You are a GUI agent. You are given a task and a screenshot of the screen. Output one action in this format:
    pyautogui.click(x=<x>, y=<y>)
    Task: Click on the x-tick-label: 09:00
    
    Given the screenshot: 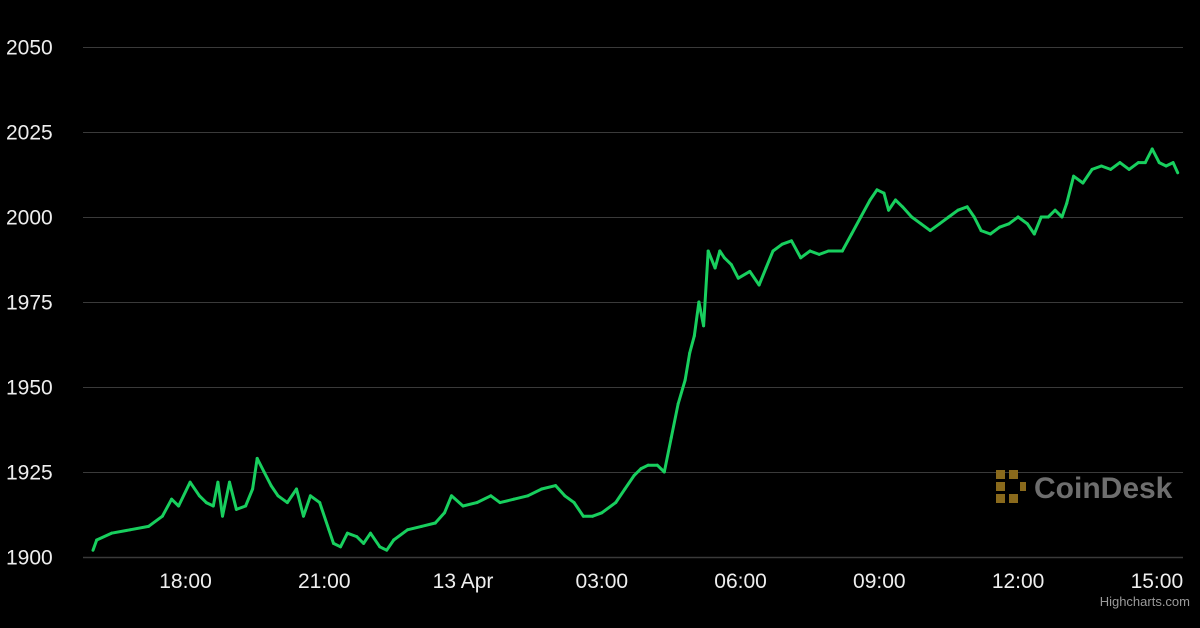 What is the action you would take?
    pyautogui.click(x=879, y=581)
    